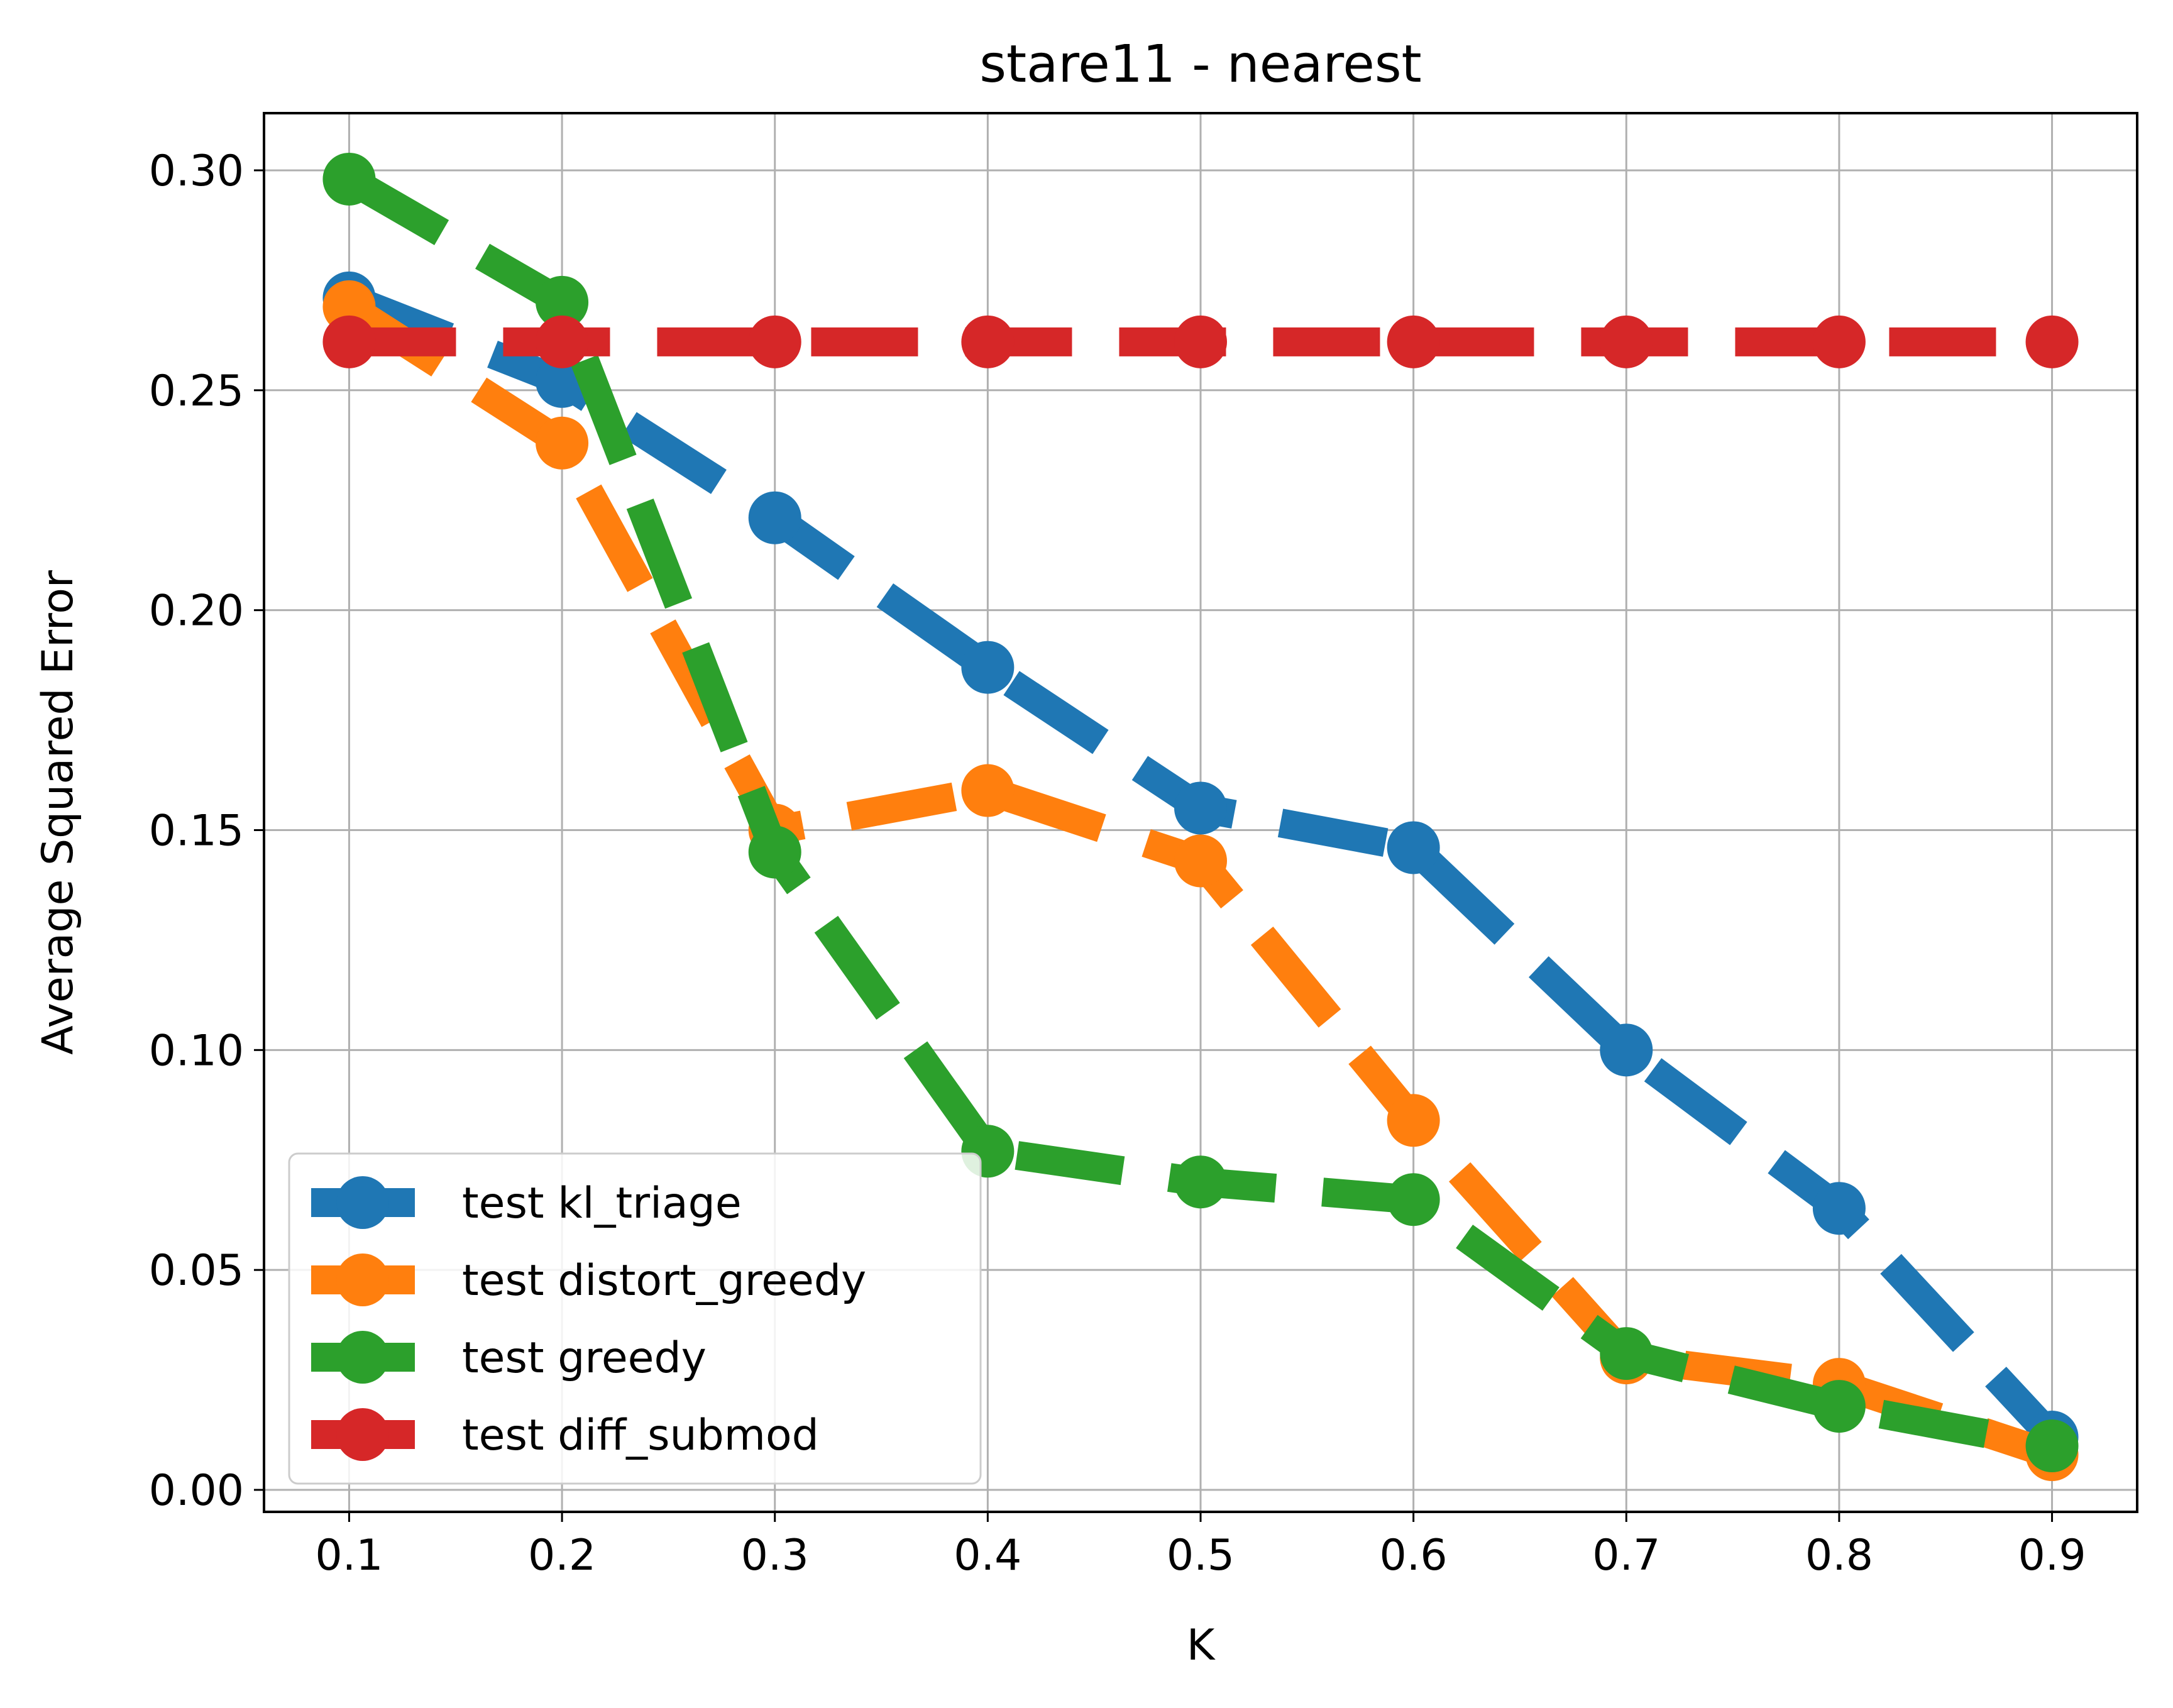  I want to click on y-tick-label: 0.15, so click(197, 831).